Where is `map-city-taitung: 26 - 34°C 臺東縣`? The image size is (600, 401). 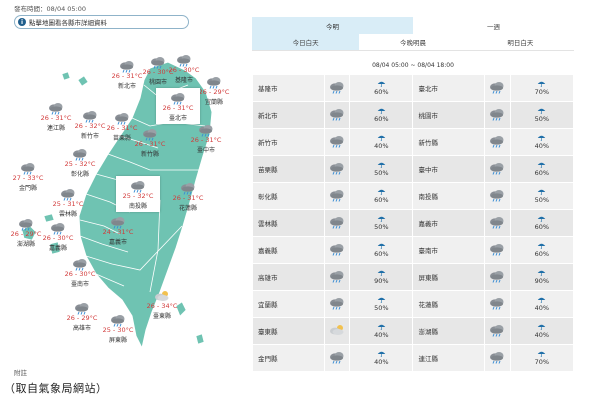 map-city-taitung: 26 - 34°C 臺東縣 is located at coordinates (162, 304).